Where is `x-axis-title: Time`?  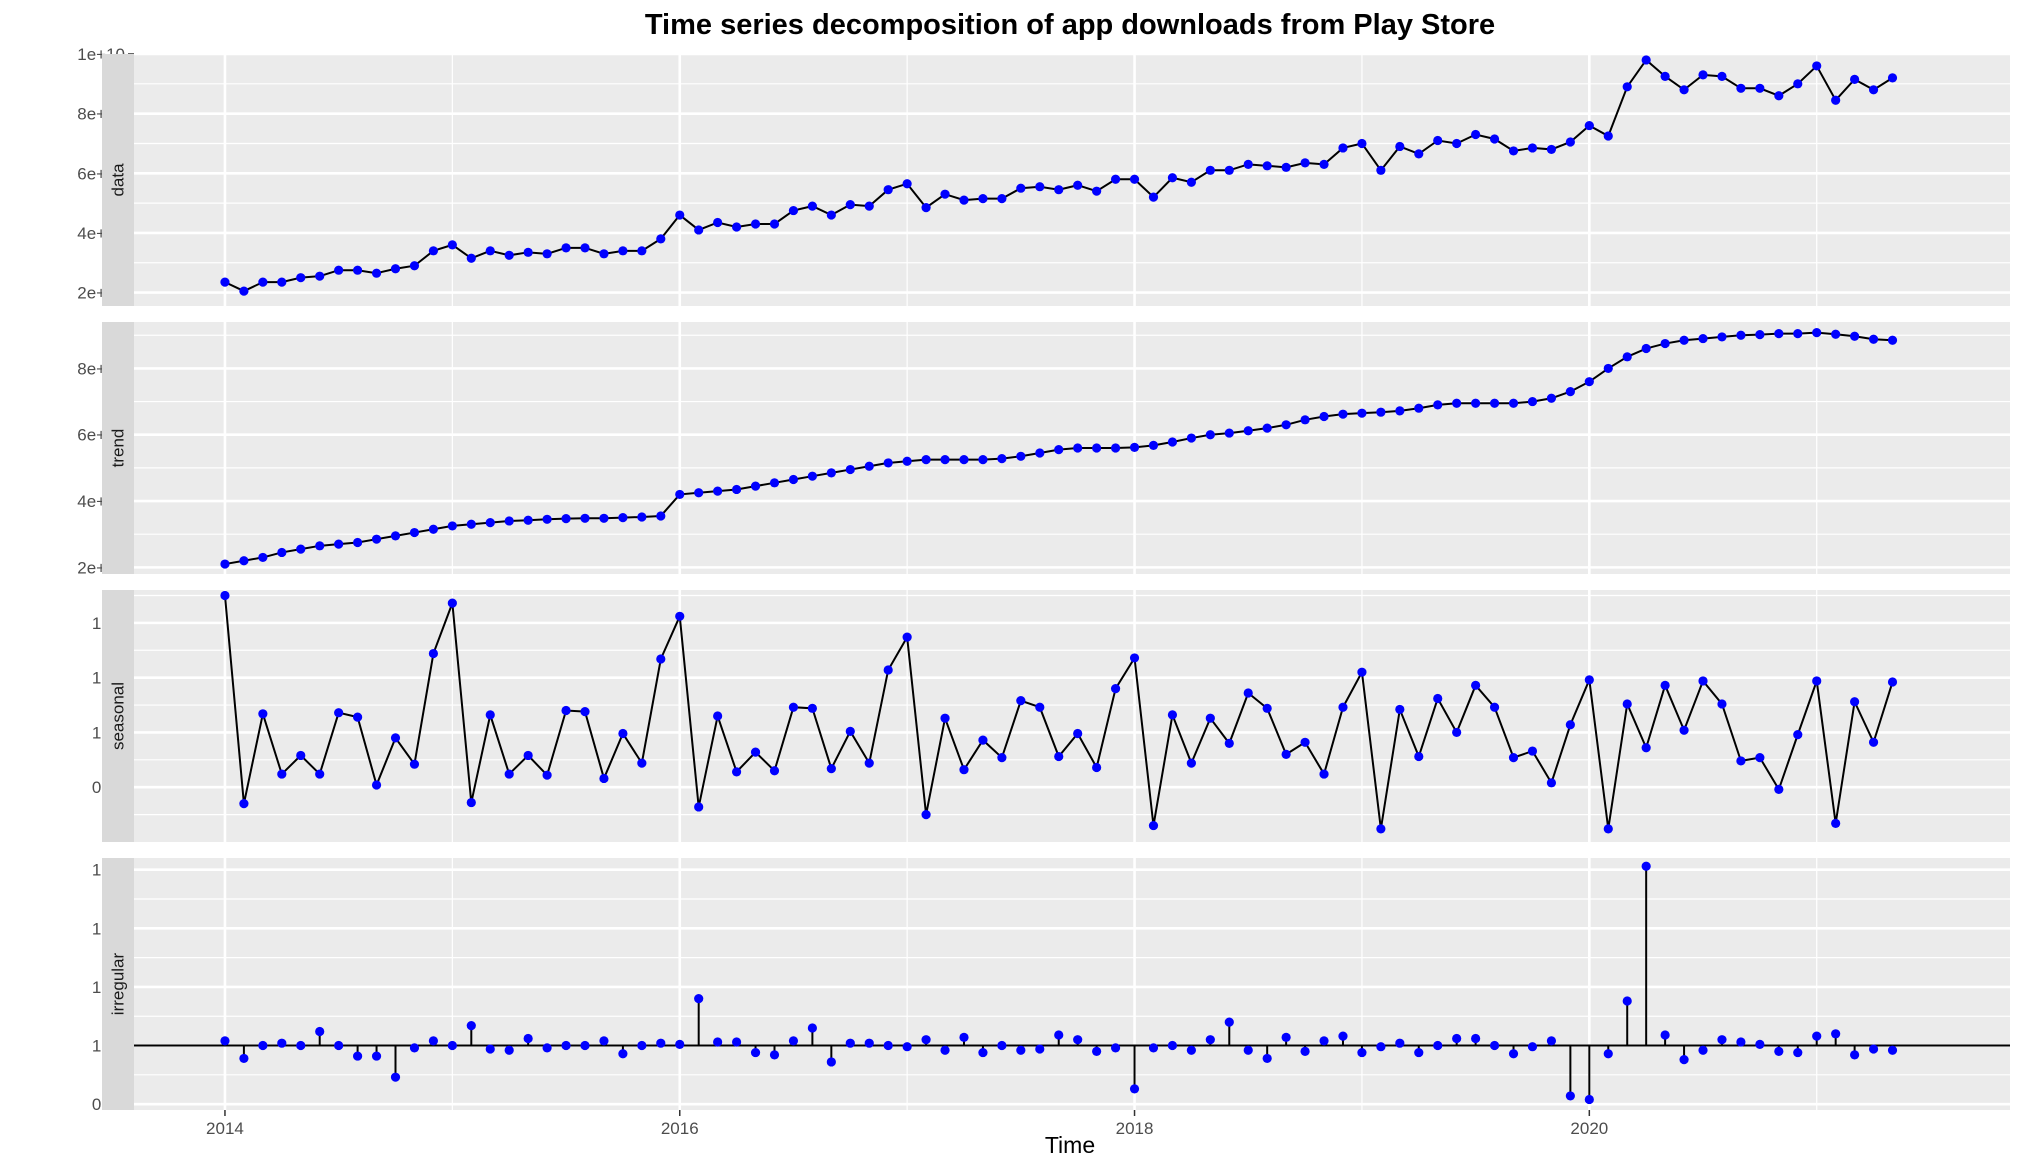
x-axis-title: Time is located at coordinates (1070, 1145).